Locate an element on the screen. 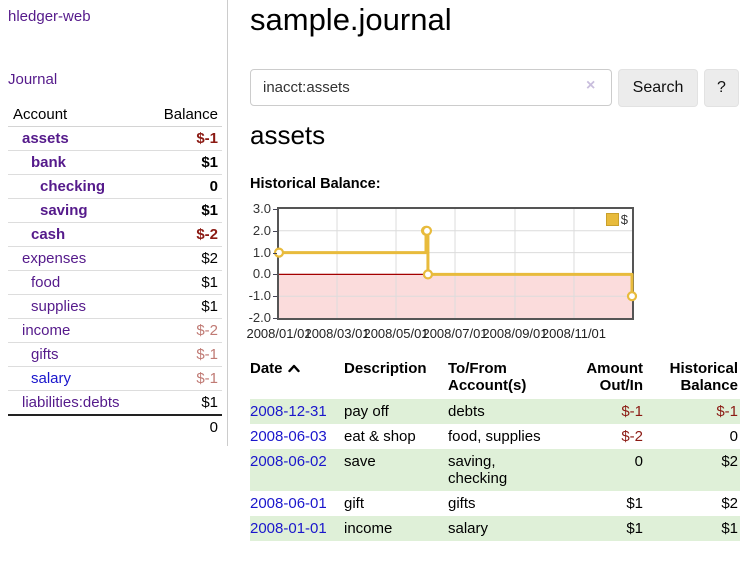 Image resolution: width=742 pixels, height=582 pixels. account-row: cash $-2 is located at coordinates (115, 234).